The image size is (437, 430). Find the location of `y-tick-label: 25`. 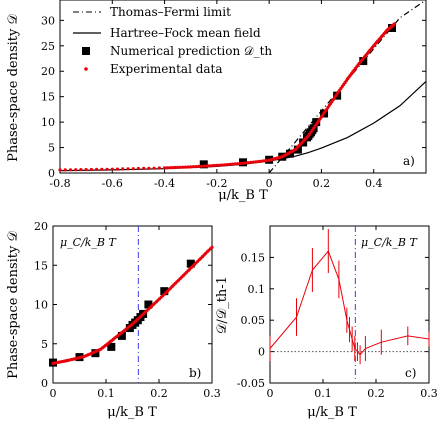

y-tick-label: 25 is located at coordinates (48, 46).